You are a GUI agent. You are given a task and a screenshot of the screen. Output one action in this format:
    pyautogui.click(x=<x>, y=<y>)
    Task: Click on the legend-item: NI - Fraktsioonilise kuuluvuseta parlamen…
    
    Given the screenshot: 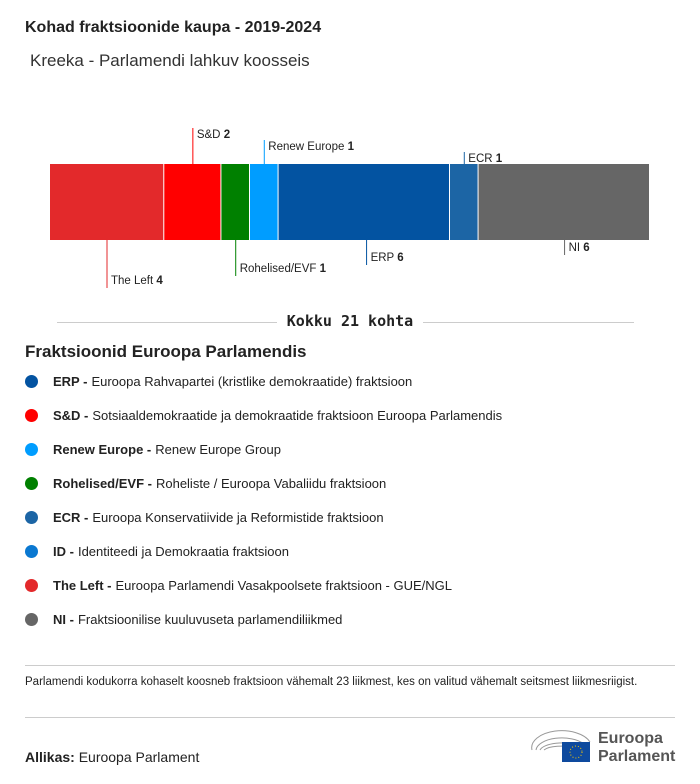 What is the action you would take?
    pyautogui.click(x=183, y=619)
    